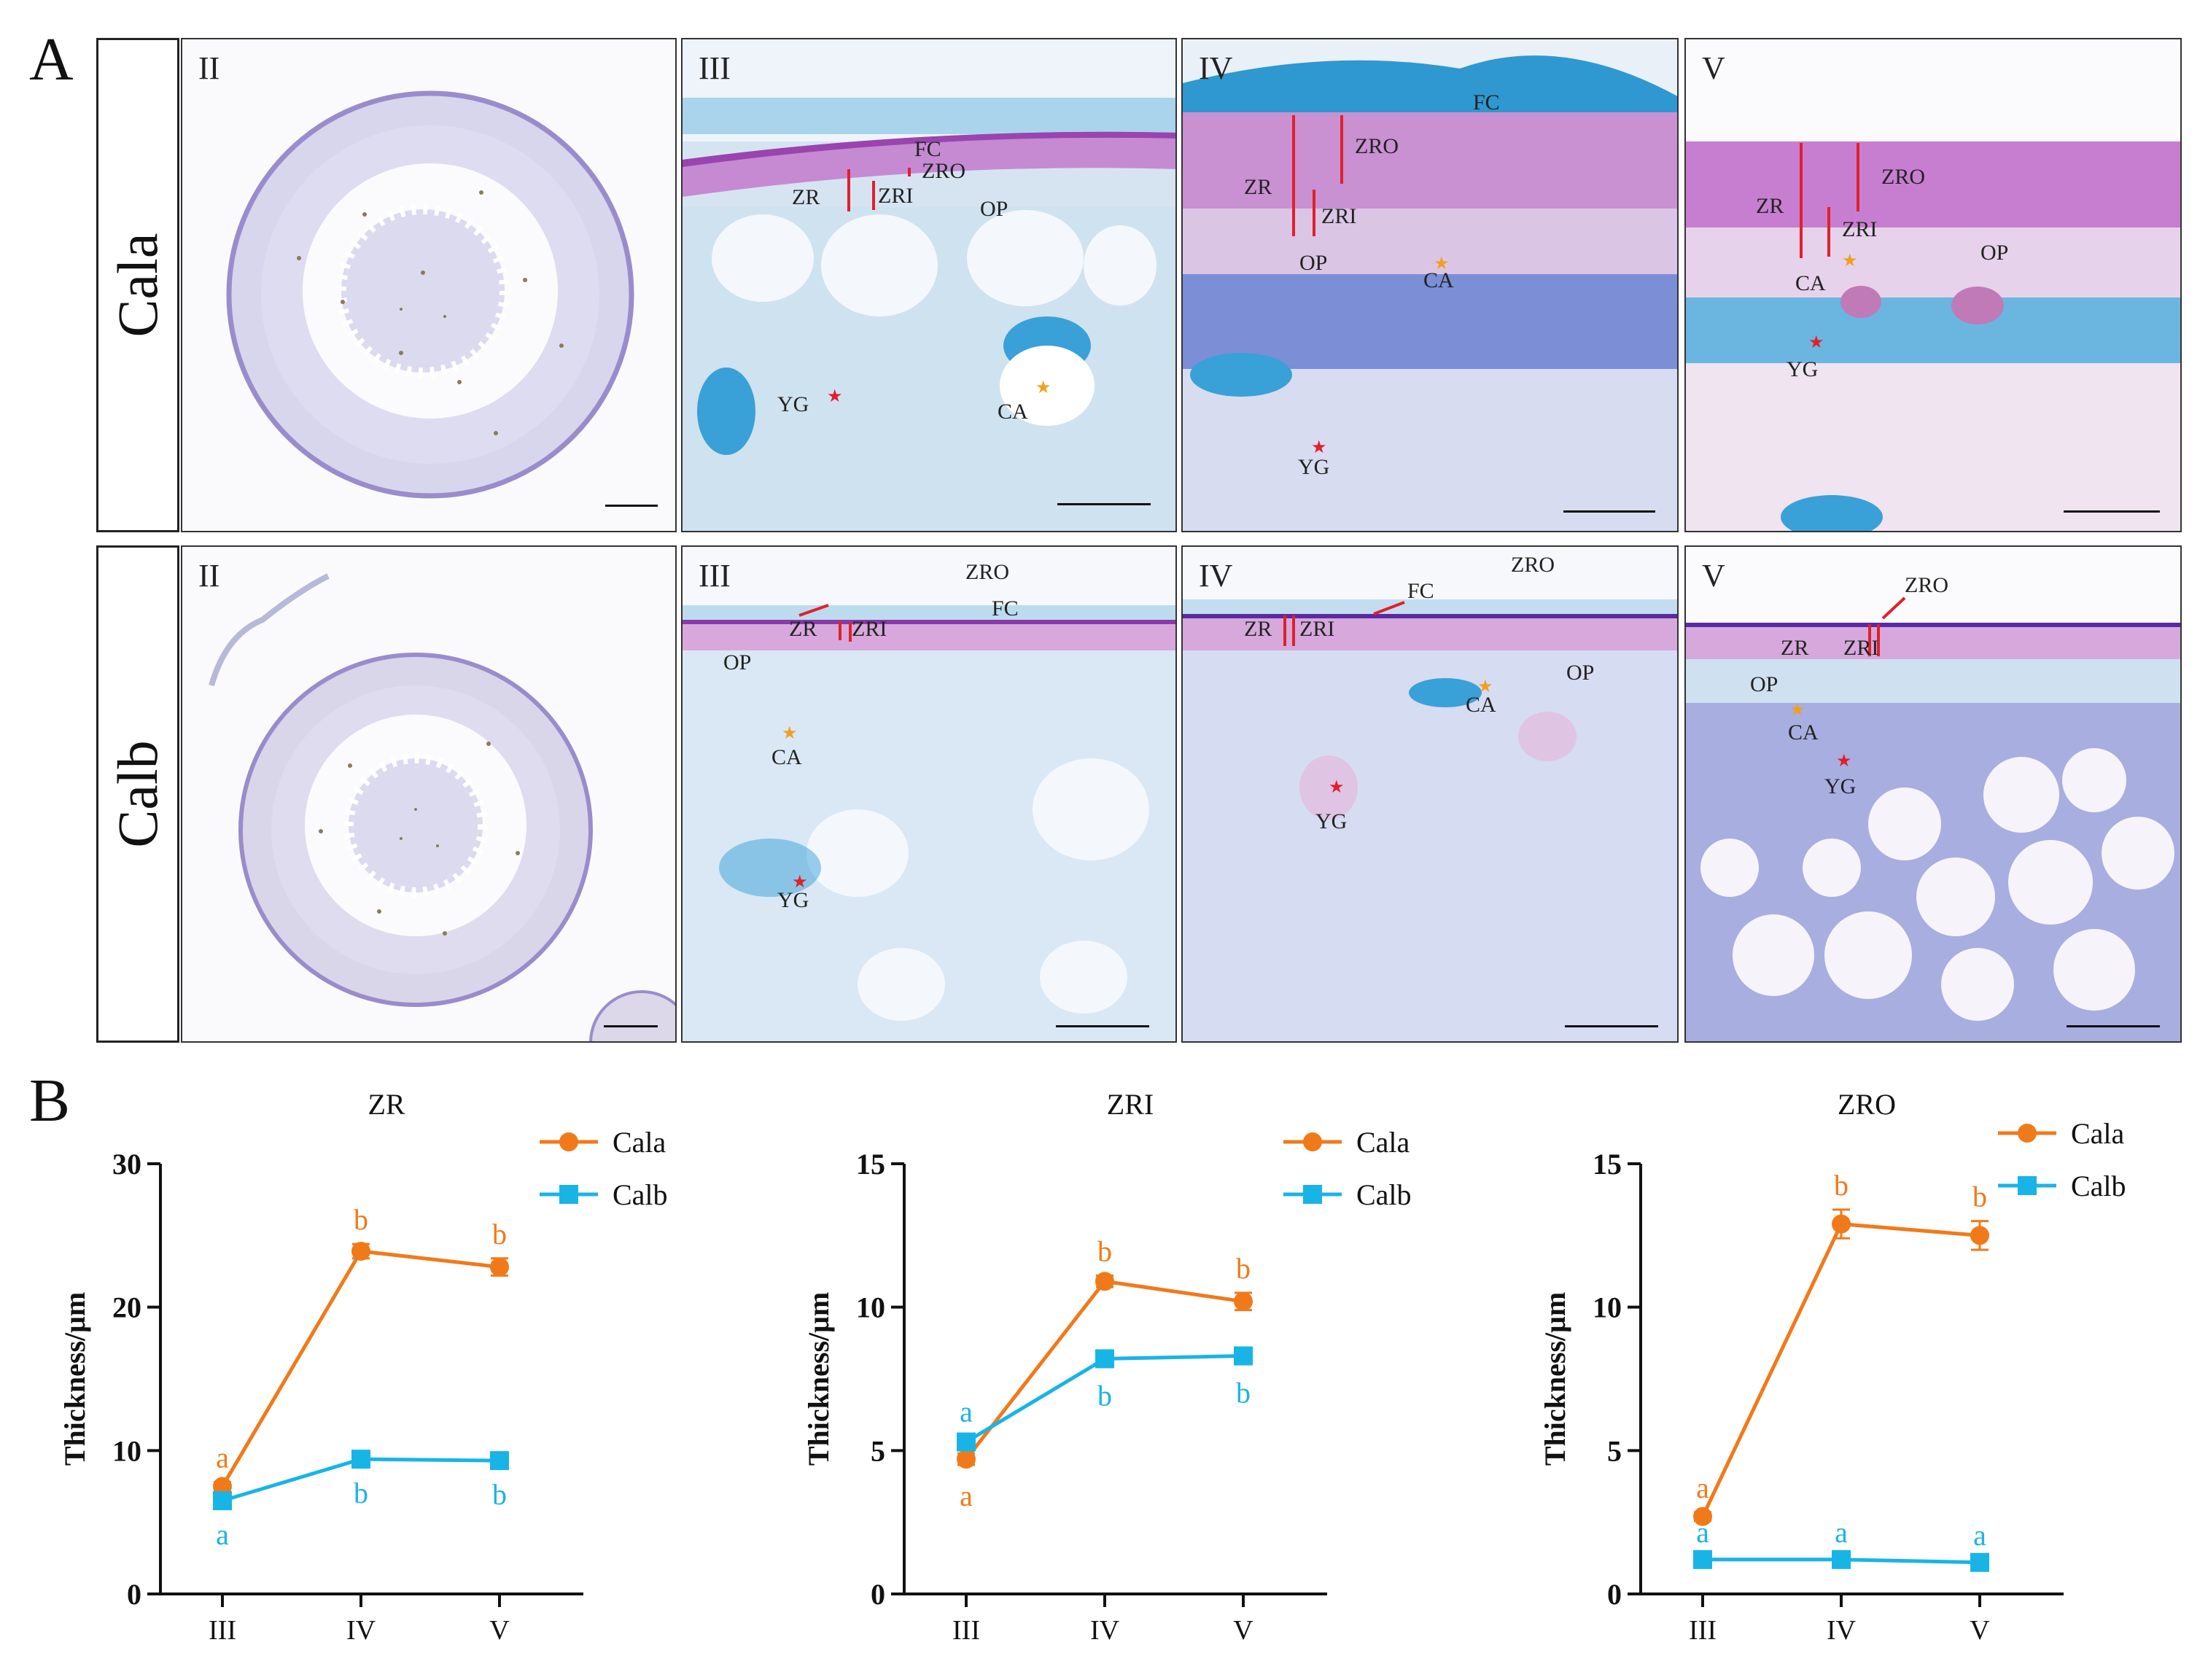 Image resolution: width=2208 pixels, height=1680 pixels. I want to click on chart-title: ZRO, so click(1867, 1104).